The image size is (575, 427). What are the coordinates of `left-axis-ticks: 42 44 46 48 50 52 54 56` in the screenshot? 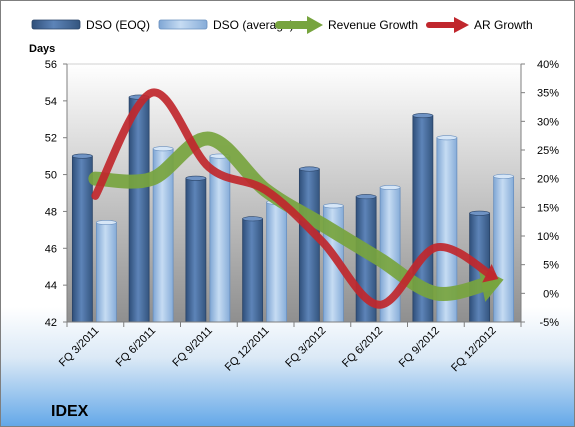 It's located at (56, 194).